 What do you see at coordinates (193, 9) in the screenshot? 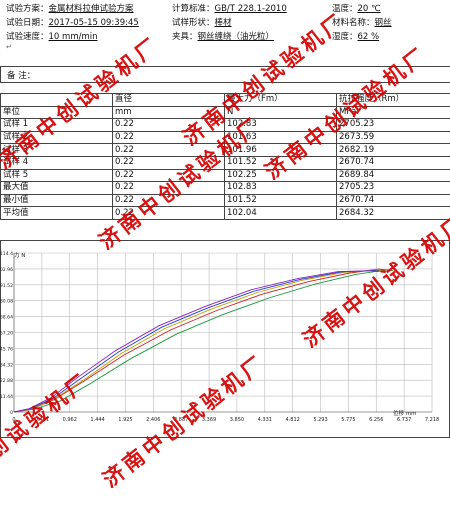
I see `standard-label: 计算标准：` at bounding box center [193, 9].